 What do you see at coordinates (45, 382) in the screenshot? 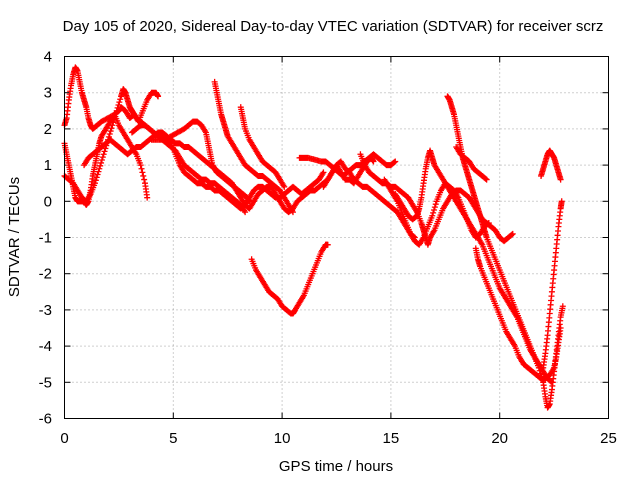
I see `y-tick-label: -5` at bounding box center [45, 382].